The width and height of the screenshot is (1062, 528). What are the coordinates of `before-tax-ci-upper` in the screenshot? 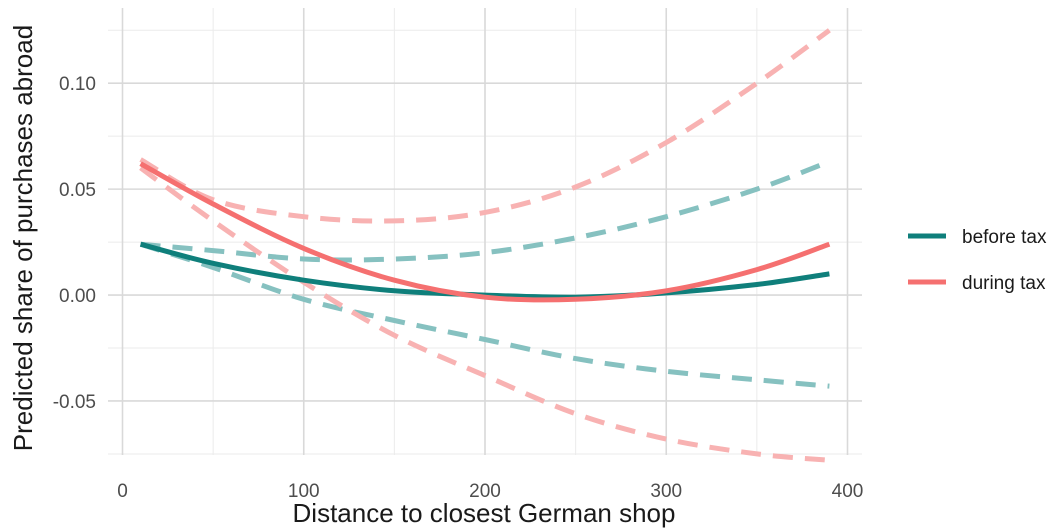 It's located at (485, 211).